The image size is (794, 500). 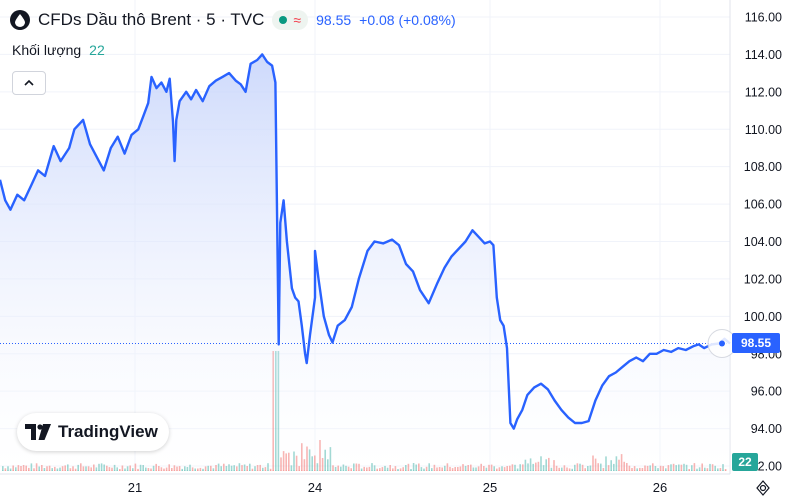 I want to click on y-tick-label: 106.00, so click(x=763, y=205).